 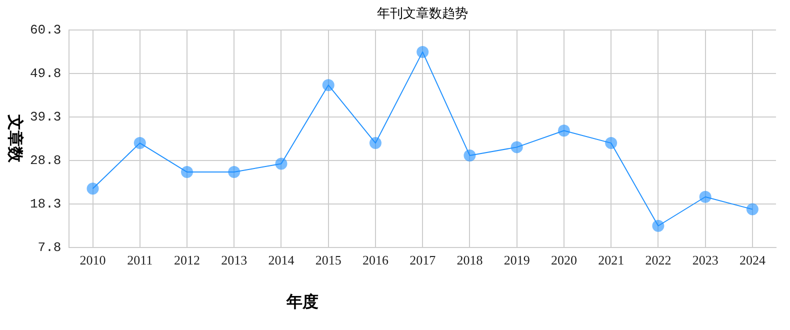 What do you see at coordinates (46, 204) in the screenshot?
I see `y-tick-label: 18.3` at bounding box center [46, 204].